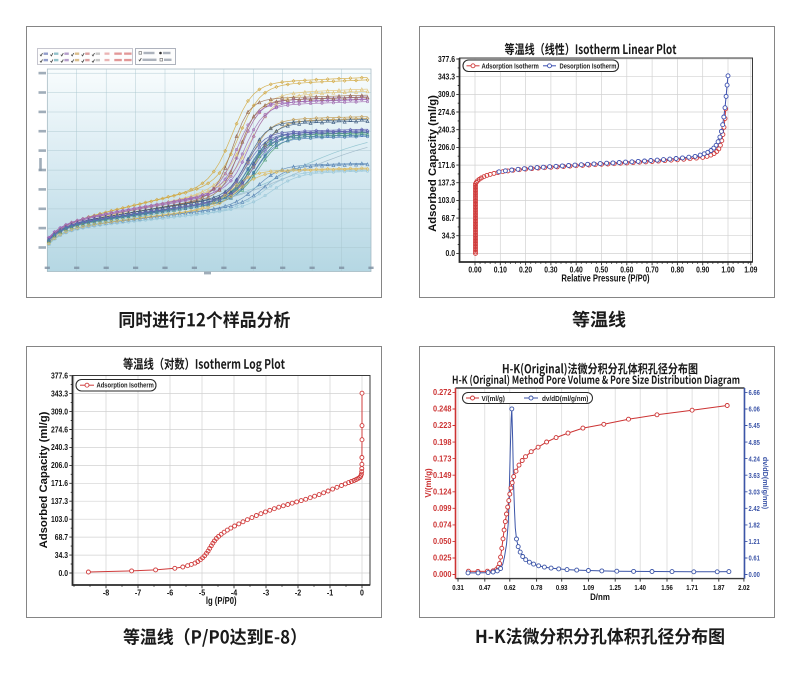 Image resolution: width=800 pixels, height=675 pixels. What do you see at coordinates (755, 559) in the screenshot?
I see `svg-text: 0.61` at bounding box center [755, 559].